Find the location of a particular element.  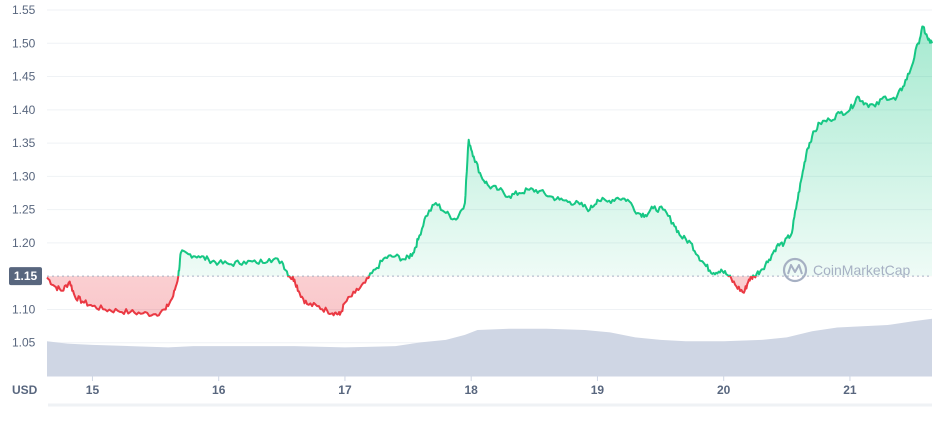

x-tick-label: 16 is located at coordinates (219, 390).